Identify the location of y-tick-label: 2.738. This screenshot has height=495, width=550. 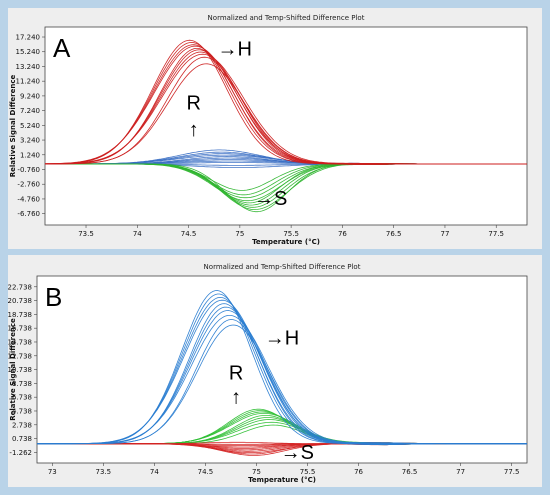
(22, 425).